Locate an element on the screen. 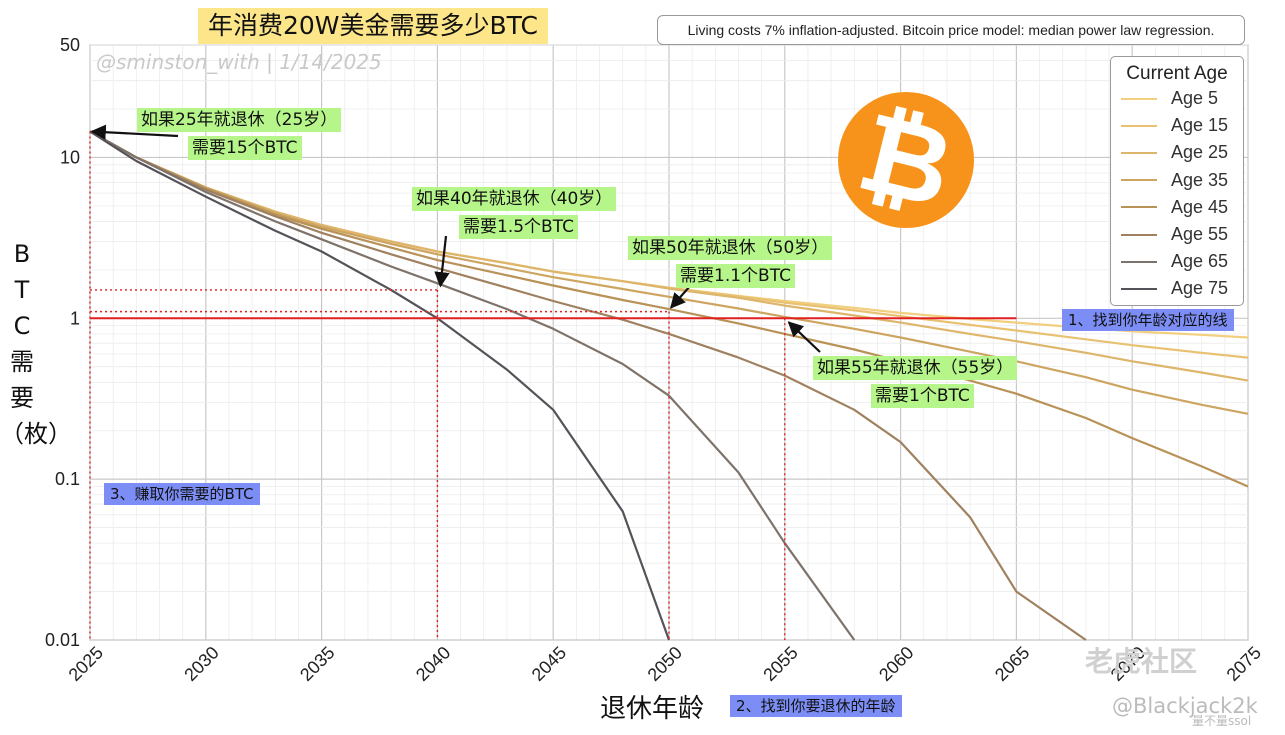  legend-label: Age 45 is located at coordinates (1200, 206).